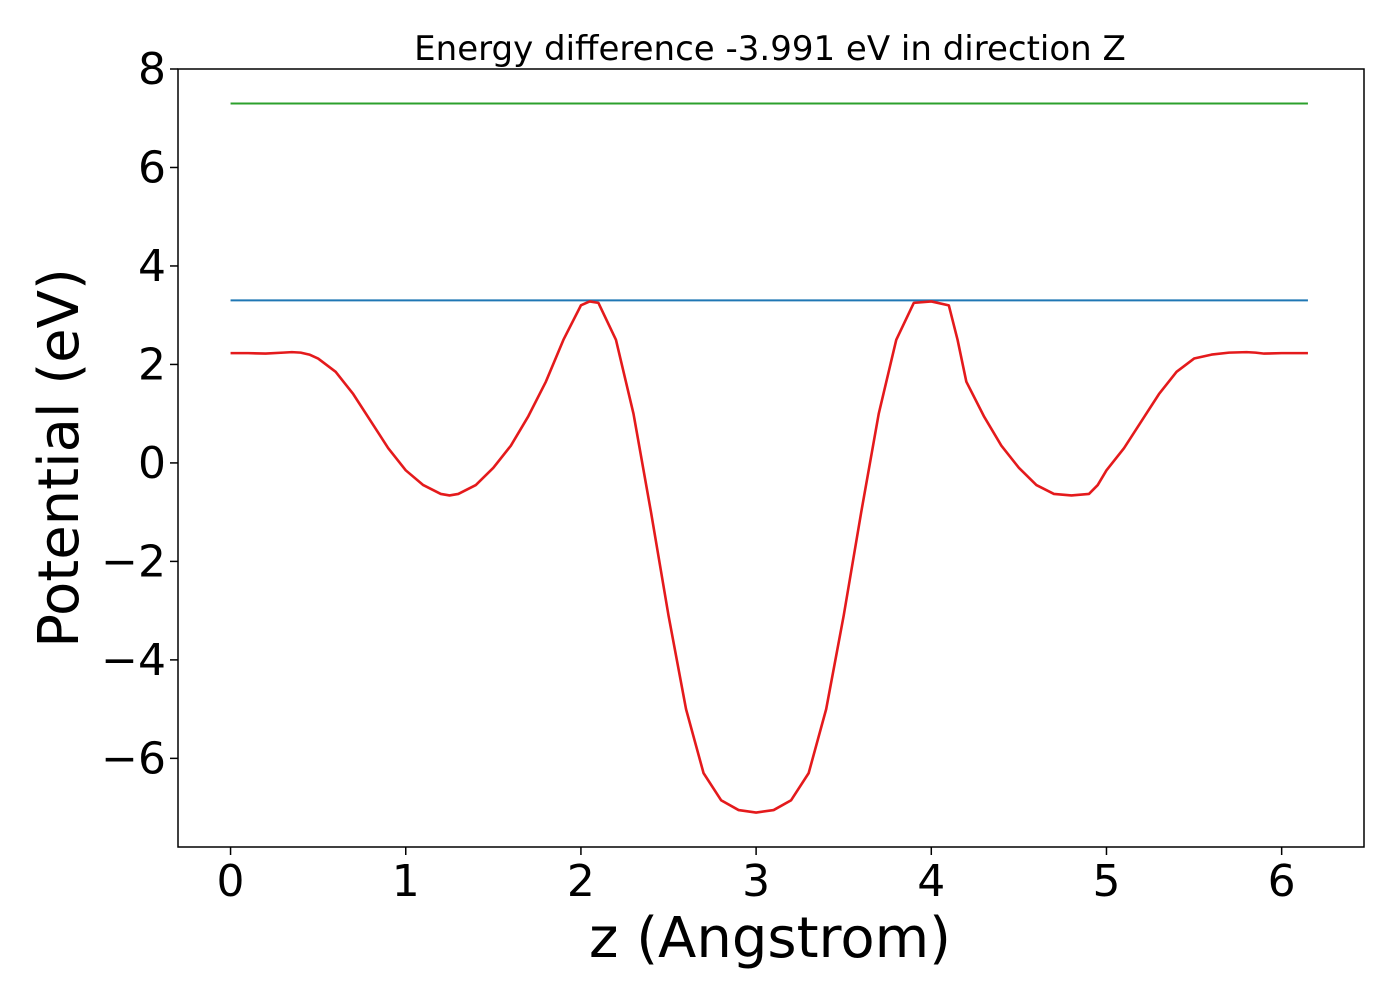 The image size is (1400, 1000). I want to click on y-axis-ticks: −6 −4 −2 0 2 4 6 8, so click(139, 414).